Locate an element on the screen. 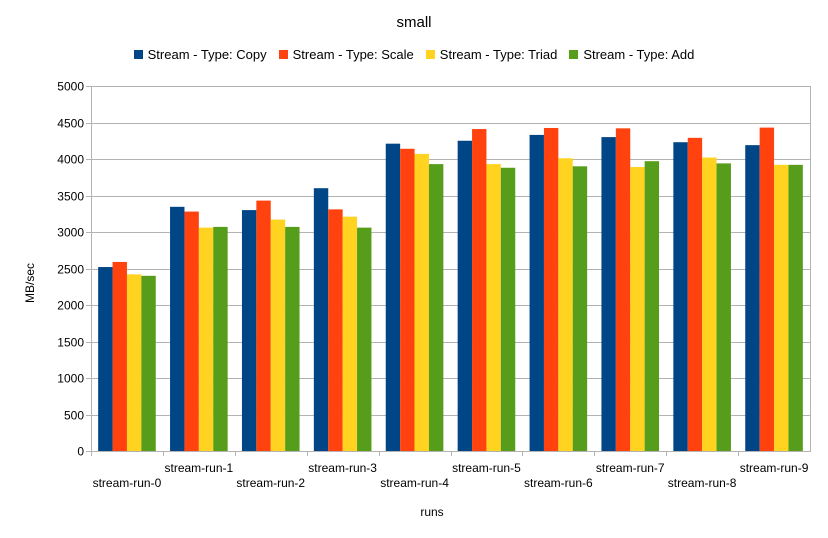 This screenshot has height=538, width=828. legend-item-scale: Stream - Type: Scale is located at coordinates (346, 54).